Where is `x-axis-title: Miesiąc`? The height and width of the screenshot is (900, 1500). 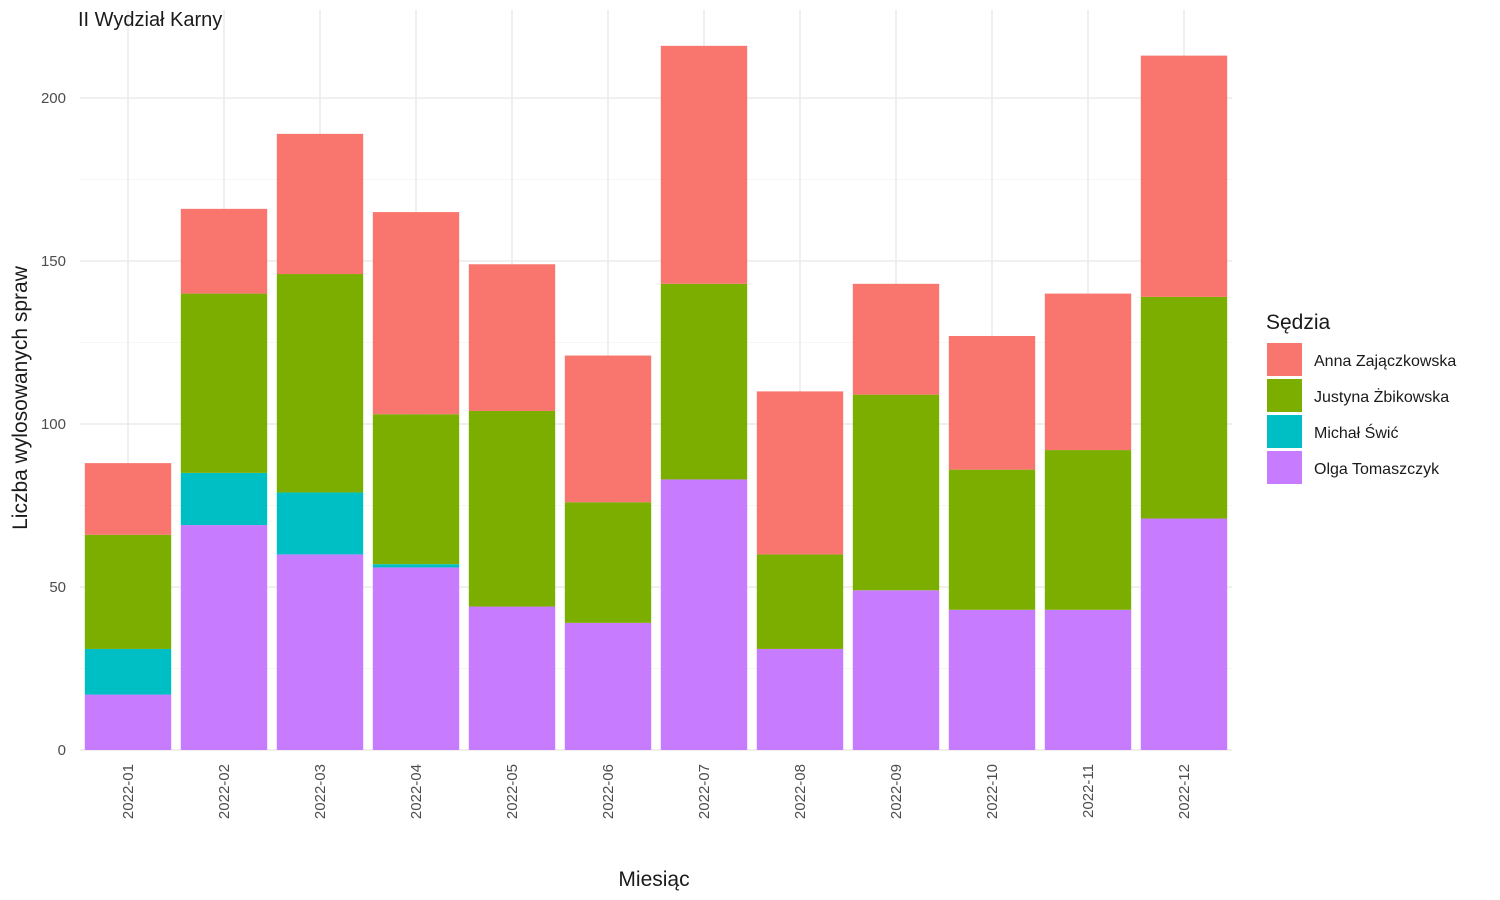 x-axis-title: Miesiąc is located at coordinates (653, 879).